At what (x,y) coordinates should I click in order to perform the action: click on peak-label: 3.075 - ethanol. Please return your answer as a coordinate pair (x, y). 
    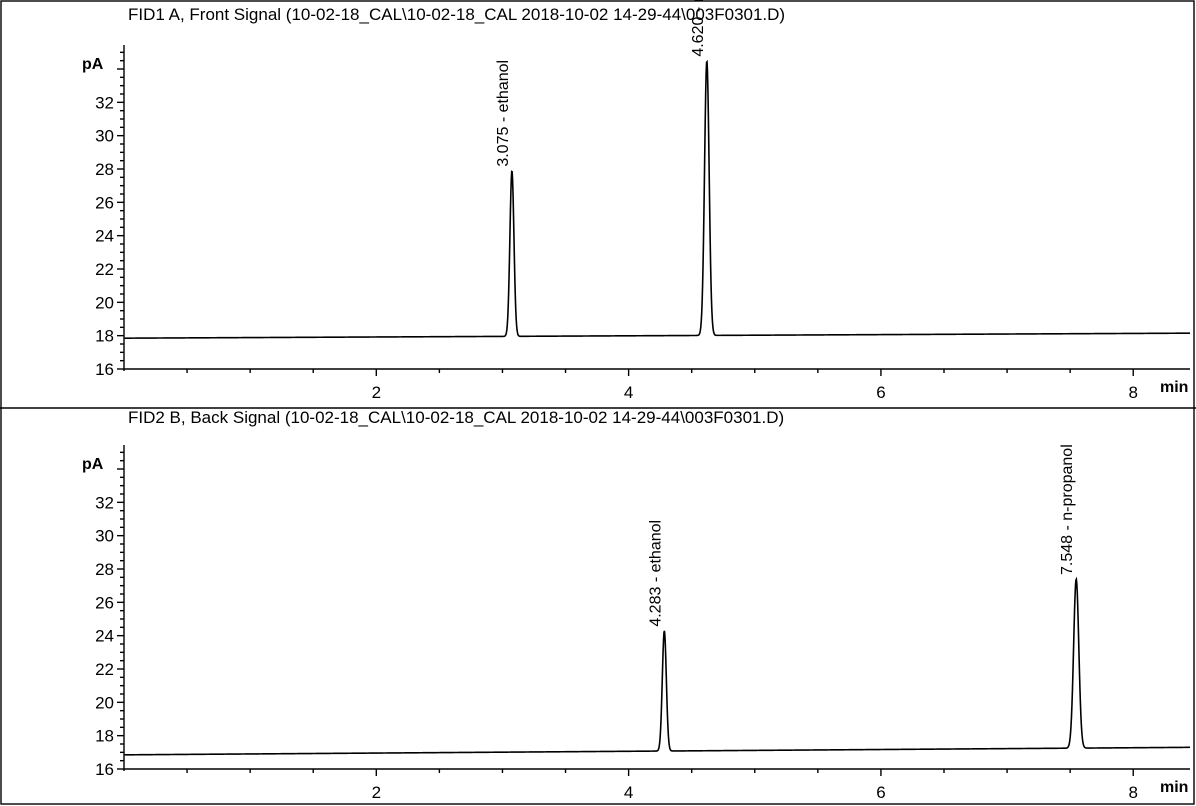
    Looking at the image, I should click on (503, 113).